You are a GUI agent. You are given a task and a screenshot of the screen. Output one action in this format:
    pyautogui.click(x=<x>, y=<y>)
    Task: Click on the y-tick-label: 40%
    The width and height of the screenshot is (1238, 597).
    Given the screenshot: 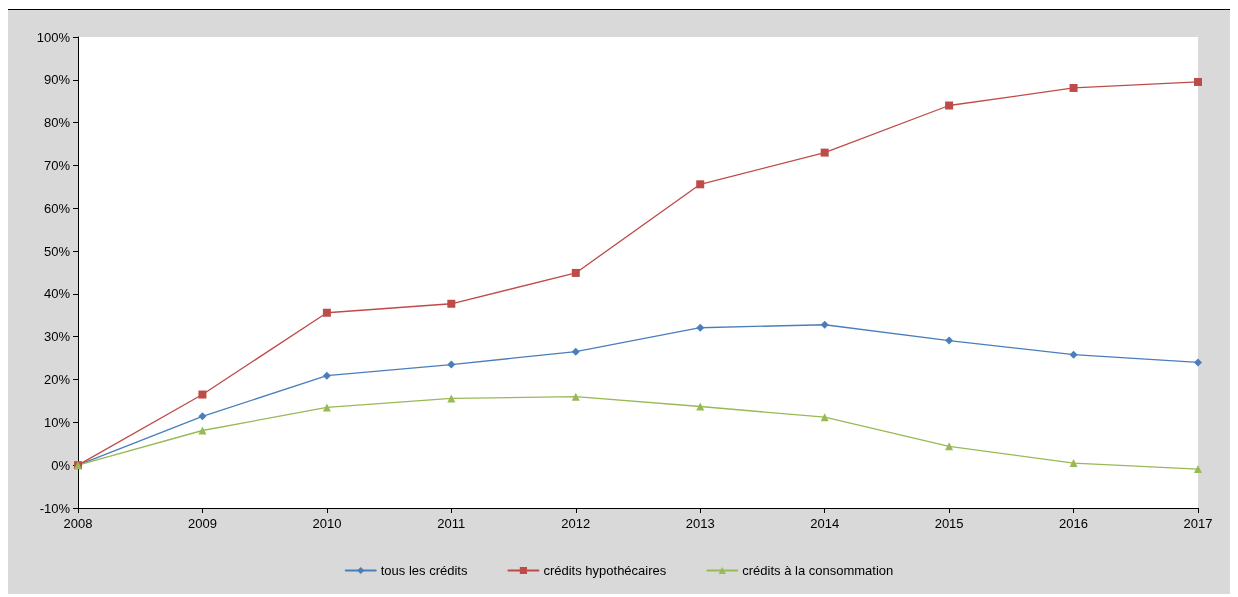 What is the action you would take?
    pyautogui.click(x=57, y=294)
    